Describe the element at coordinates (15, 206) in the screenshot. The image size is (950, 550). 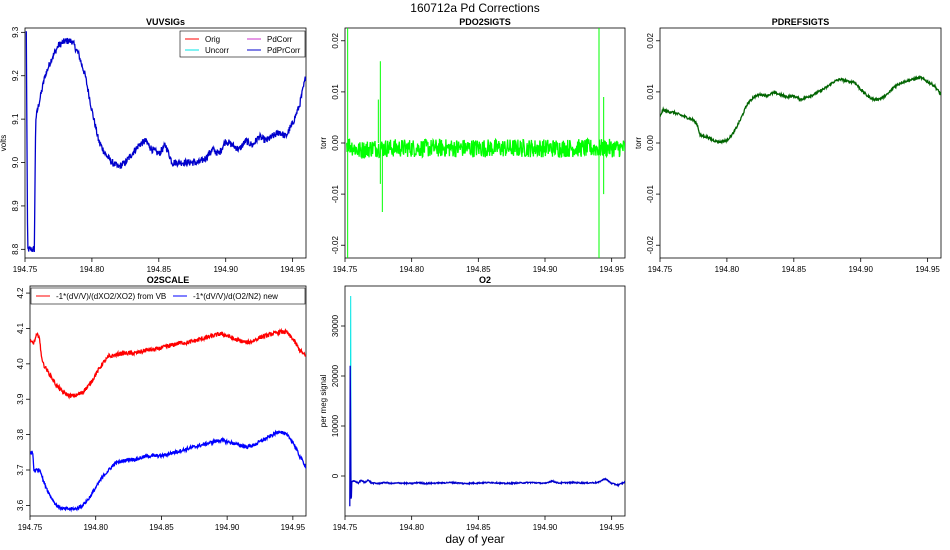
I see `y-tick-label-vuvsigs: 8.9` at that location.